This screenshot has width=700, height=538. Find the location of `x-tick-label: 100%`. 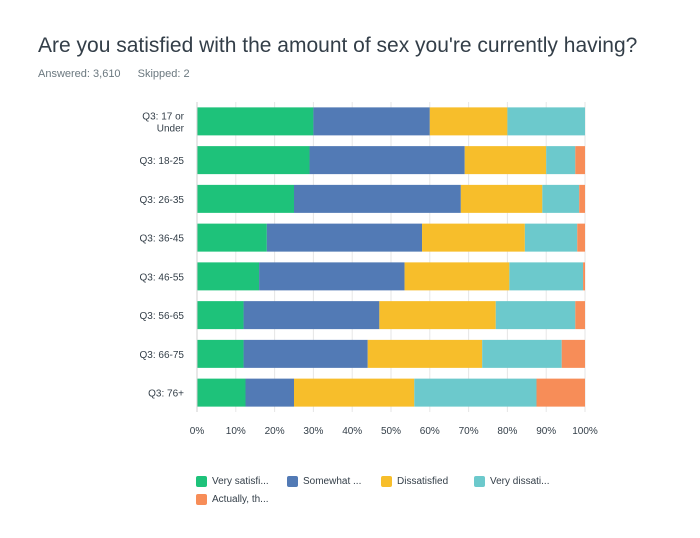

x-tick-label: 100% is located at coordinates (585, 431).